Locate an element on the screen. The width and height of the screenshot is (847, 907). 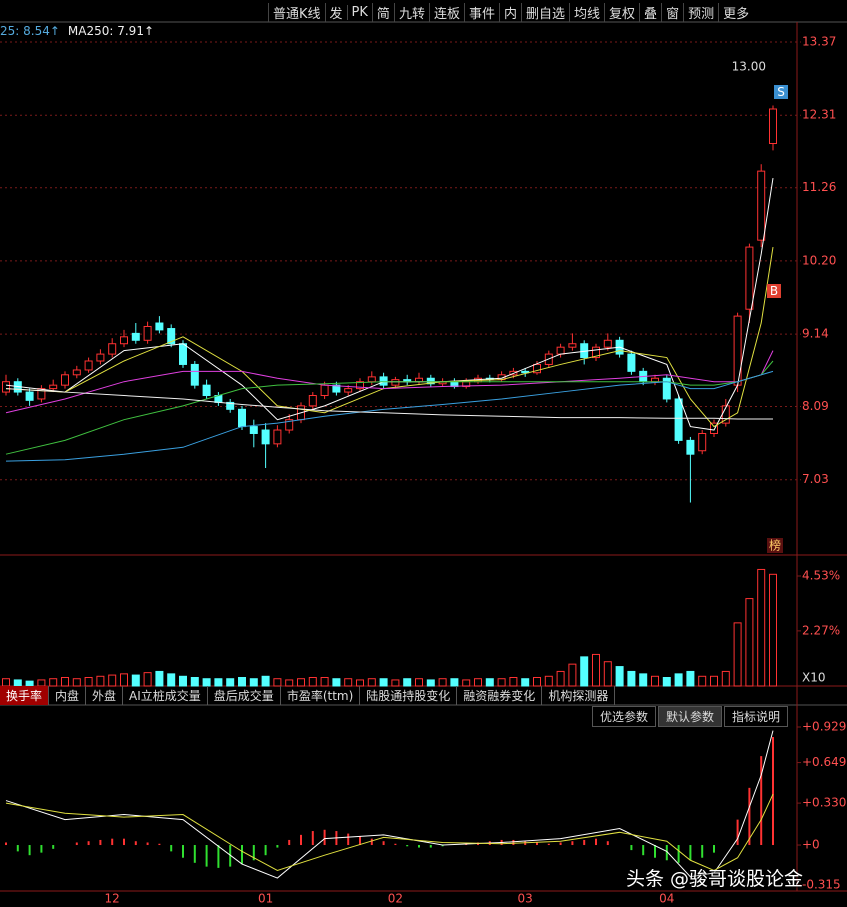
x-tick-label: 01 is located at coordinates (265, 899).